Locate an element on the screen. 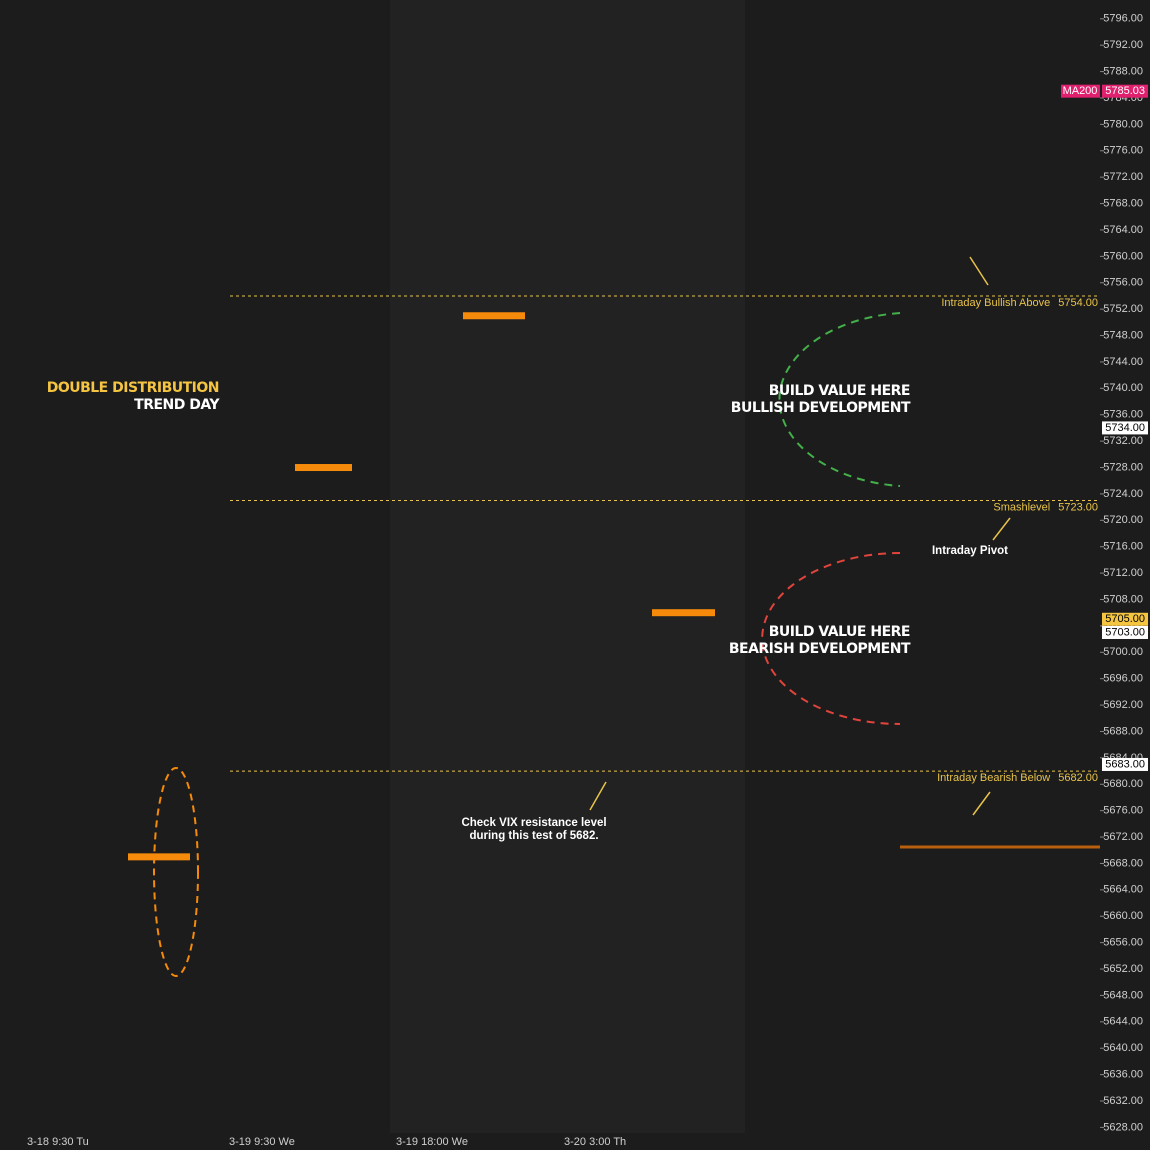 The image size is (1150, 1150). y-tick-label: 5788.00 is located at coordinates (1123, 71).